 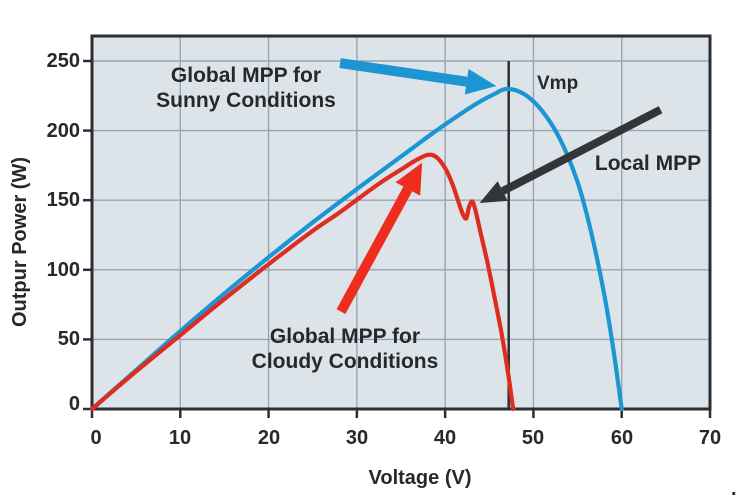 I want to click on sunny-mpp-label-line1: Global MPP for, so click(x=246, y=75).